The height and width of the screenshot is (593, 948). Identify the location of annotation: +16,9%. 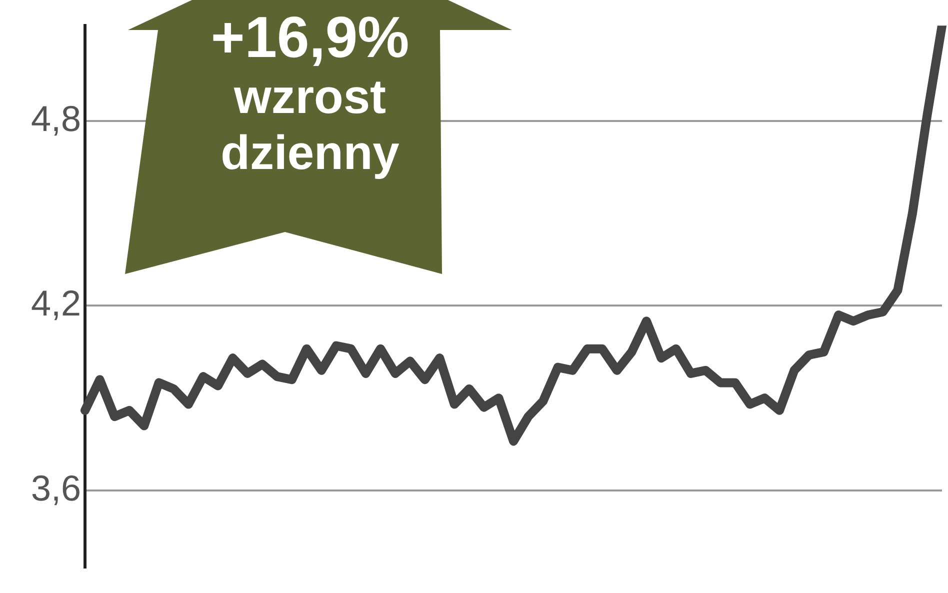
(310, 37).